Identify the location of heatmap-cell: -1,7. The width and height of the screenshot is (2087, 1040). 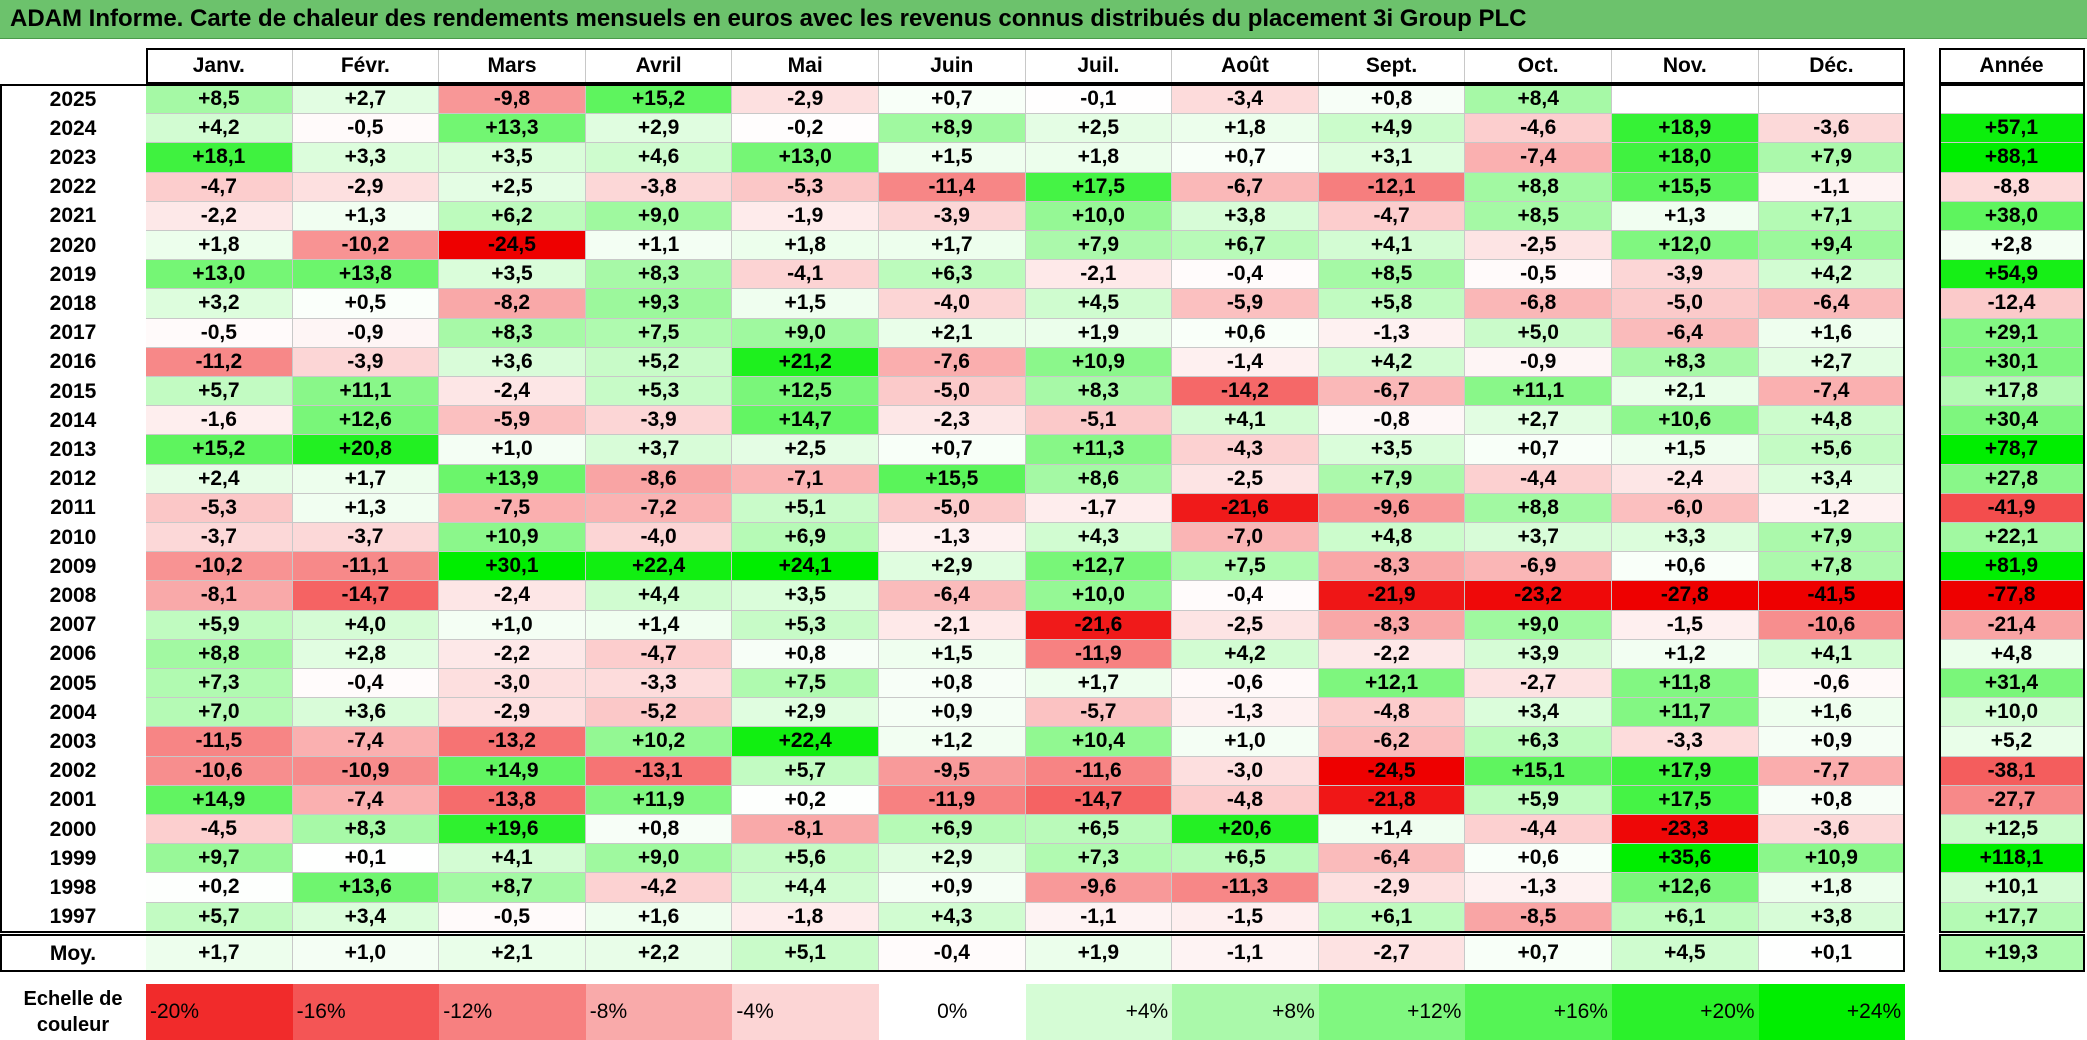
(1099, 508).